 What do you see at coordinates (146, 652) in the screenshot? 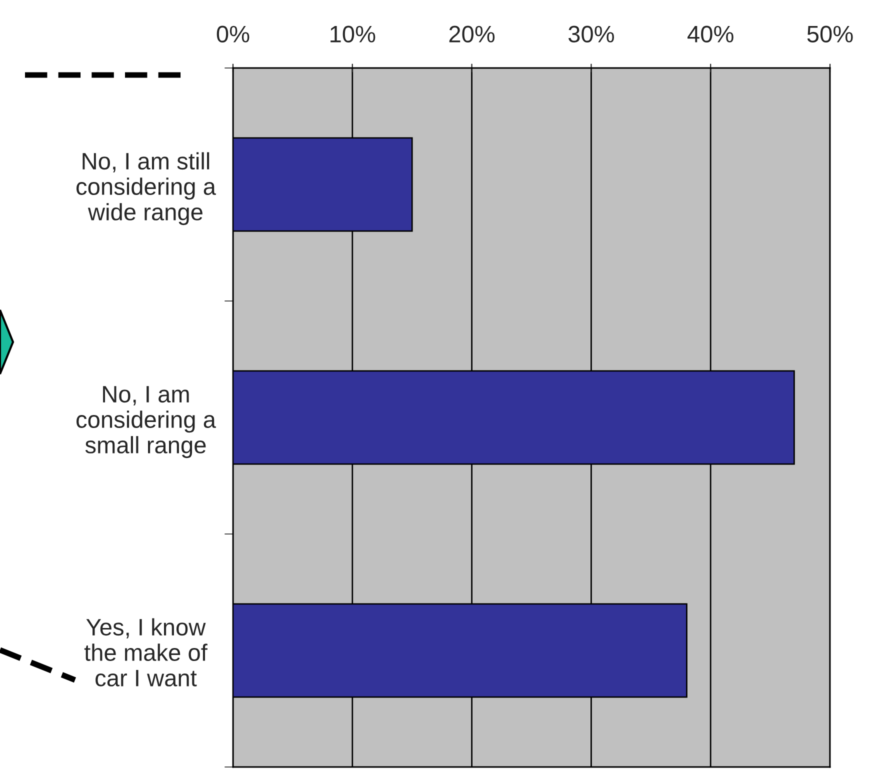
I see `y-tick-label: Yes, I know the make of car I want` at bounding box center [146, 652].